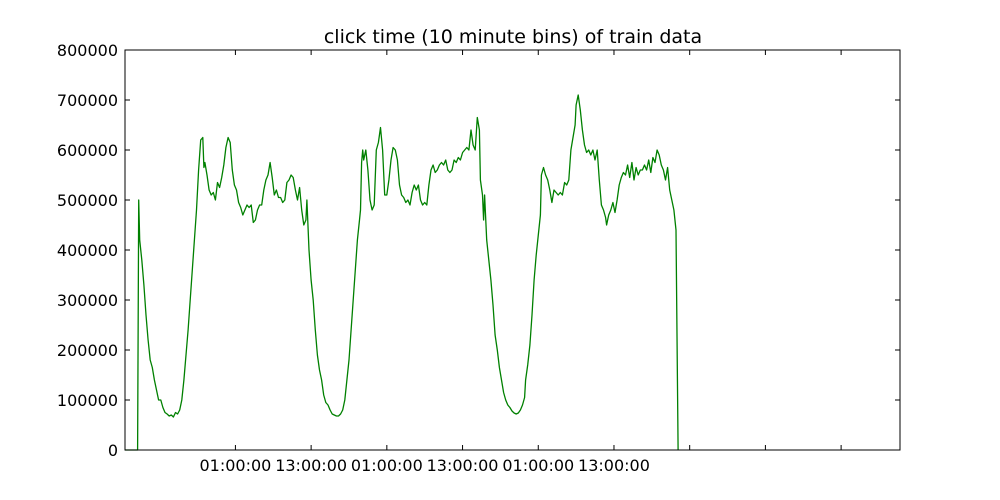  What do you see at coordinates (87, 200) in the screenshot?
I see `y-tick-label: 500000` at bounding box center [87, 200].